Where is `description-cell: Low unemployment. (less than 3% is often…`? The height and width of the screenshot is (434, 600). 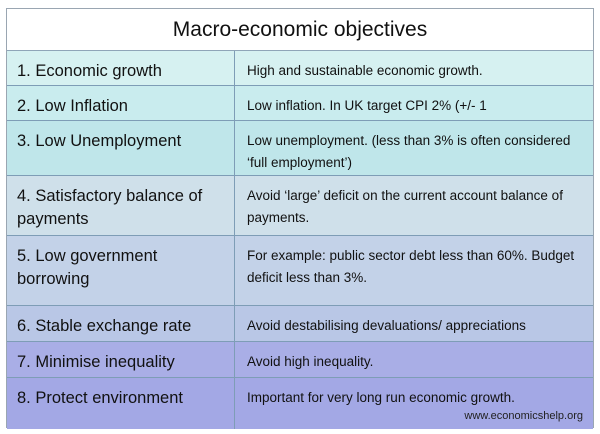 description-cell: Low unemployment. (less than 3% is often… is located at coordinates (409, 151).